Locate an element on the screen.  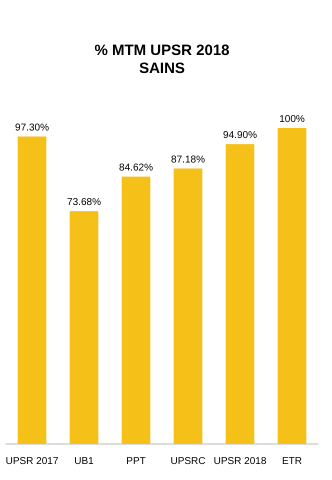
text: SAINS is located at coordinates (162, 69).